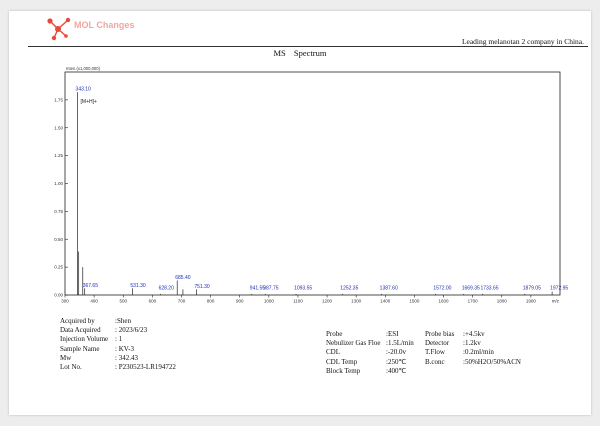  I want to click on sample-info-value: : P230523-LR194722, so click(145, 367).